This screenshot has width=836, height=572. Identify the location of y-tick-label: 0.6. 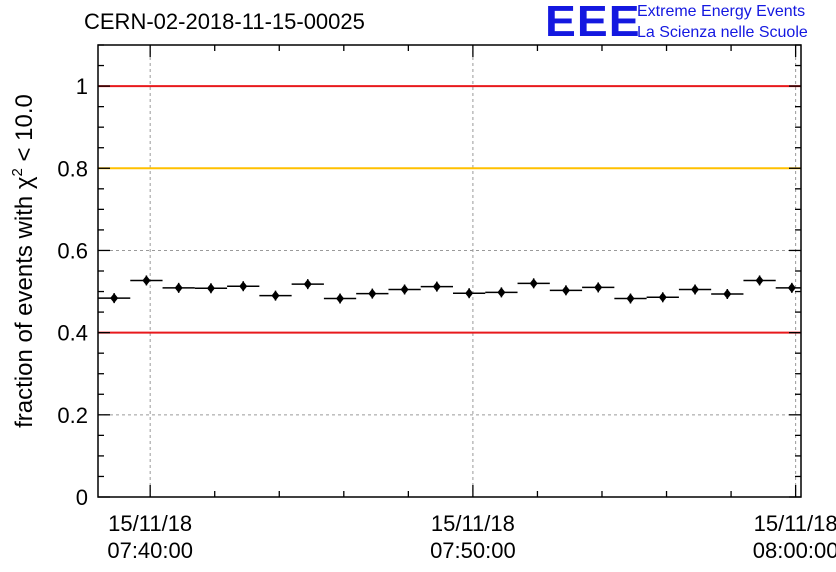
(72, 250).